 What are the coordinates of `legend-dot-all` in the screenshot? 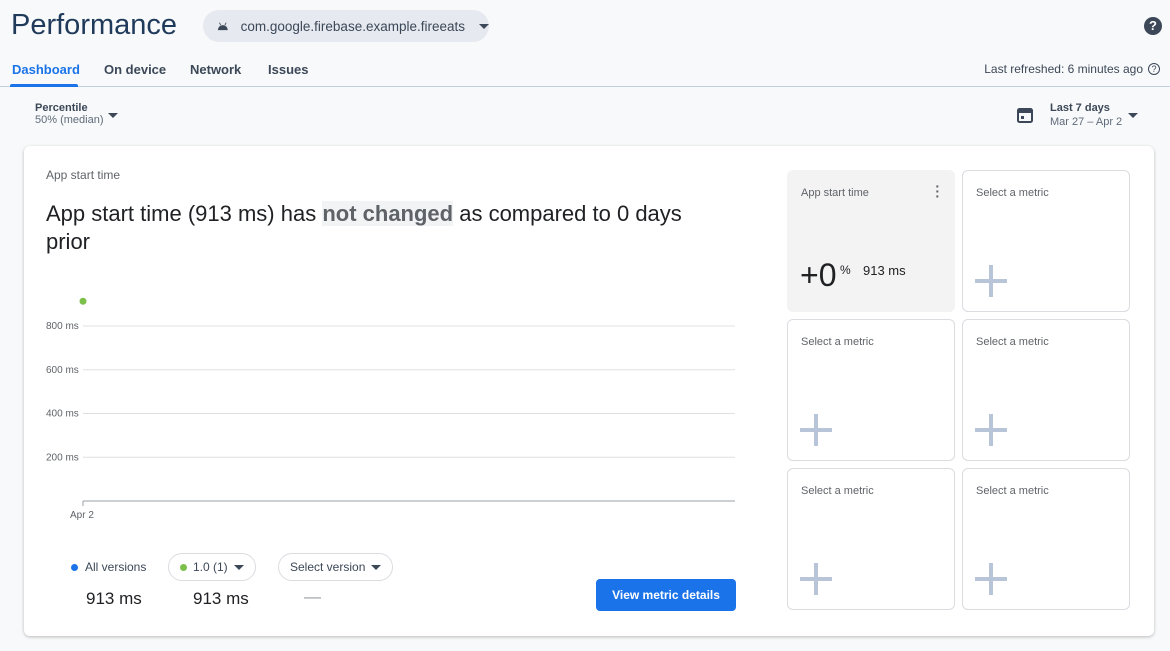 It's located at (74, 567).